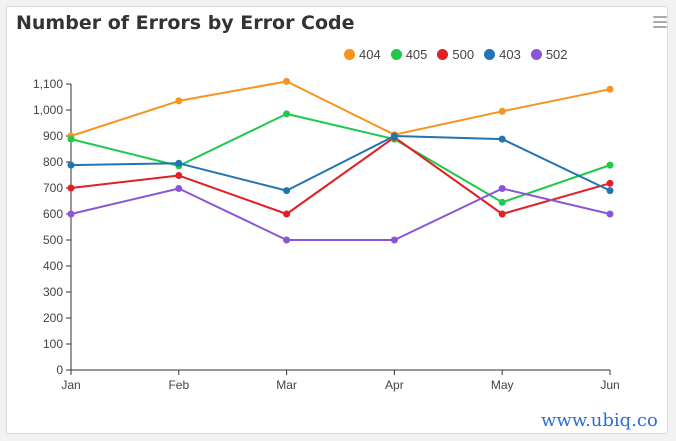 The height and width of the screenshot is (441, 676). What do you see at coordinates (556, 54) in the screenshot?
I see `legend-label: 502` at bounding box center [556, 54].